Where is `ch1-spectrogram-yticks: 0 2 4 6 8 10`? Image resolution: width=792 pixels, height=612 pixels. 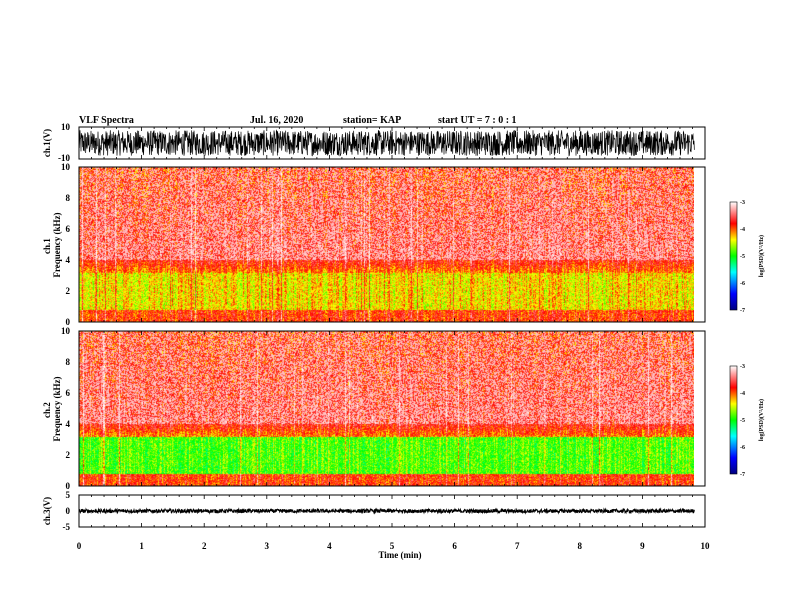 ch1-spectrogram-yticks: 0 2 4 6 8 10 is located at coordinates (66, 244).